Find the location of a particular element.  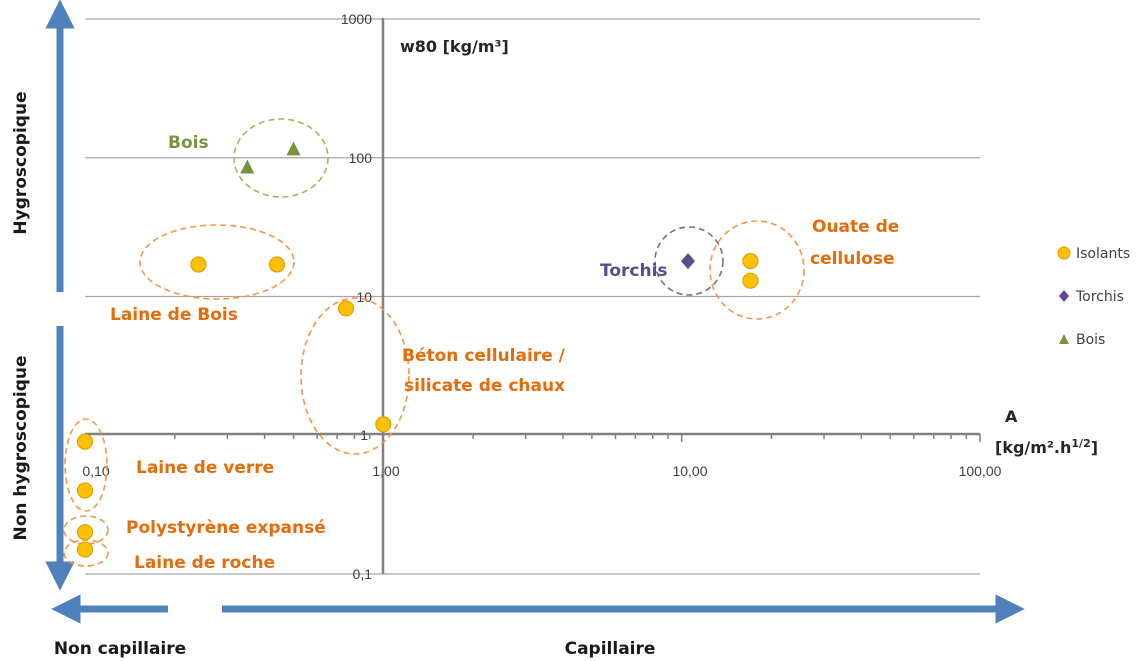

legend-label-torchis: Torchis is located at coordinates (1099, 297).